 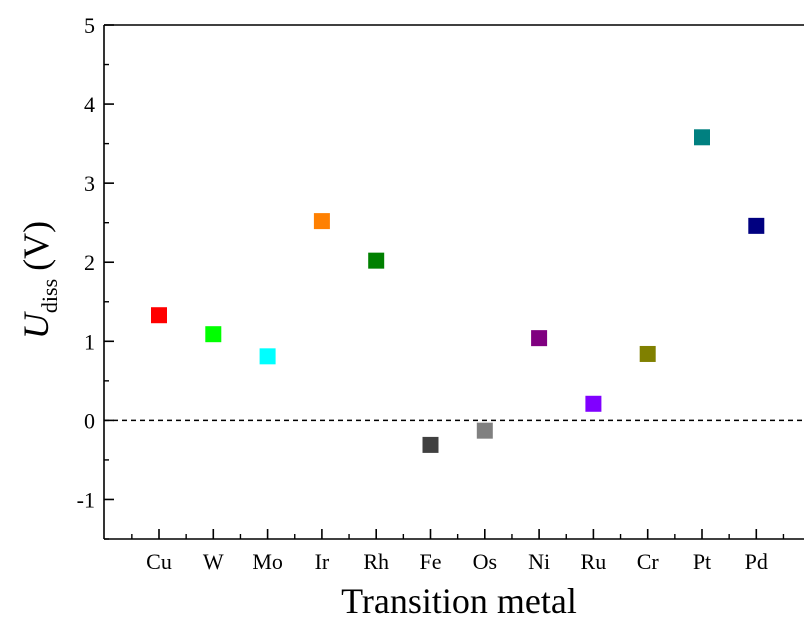 I want to click on data-point-pd, so click(x=756, y=225).